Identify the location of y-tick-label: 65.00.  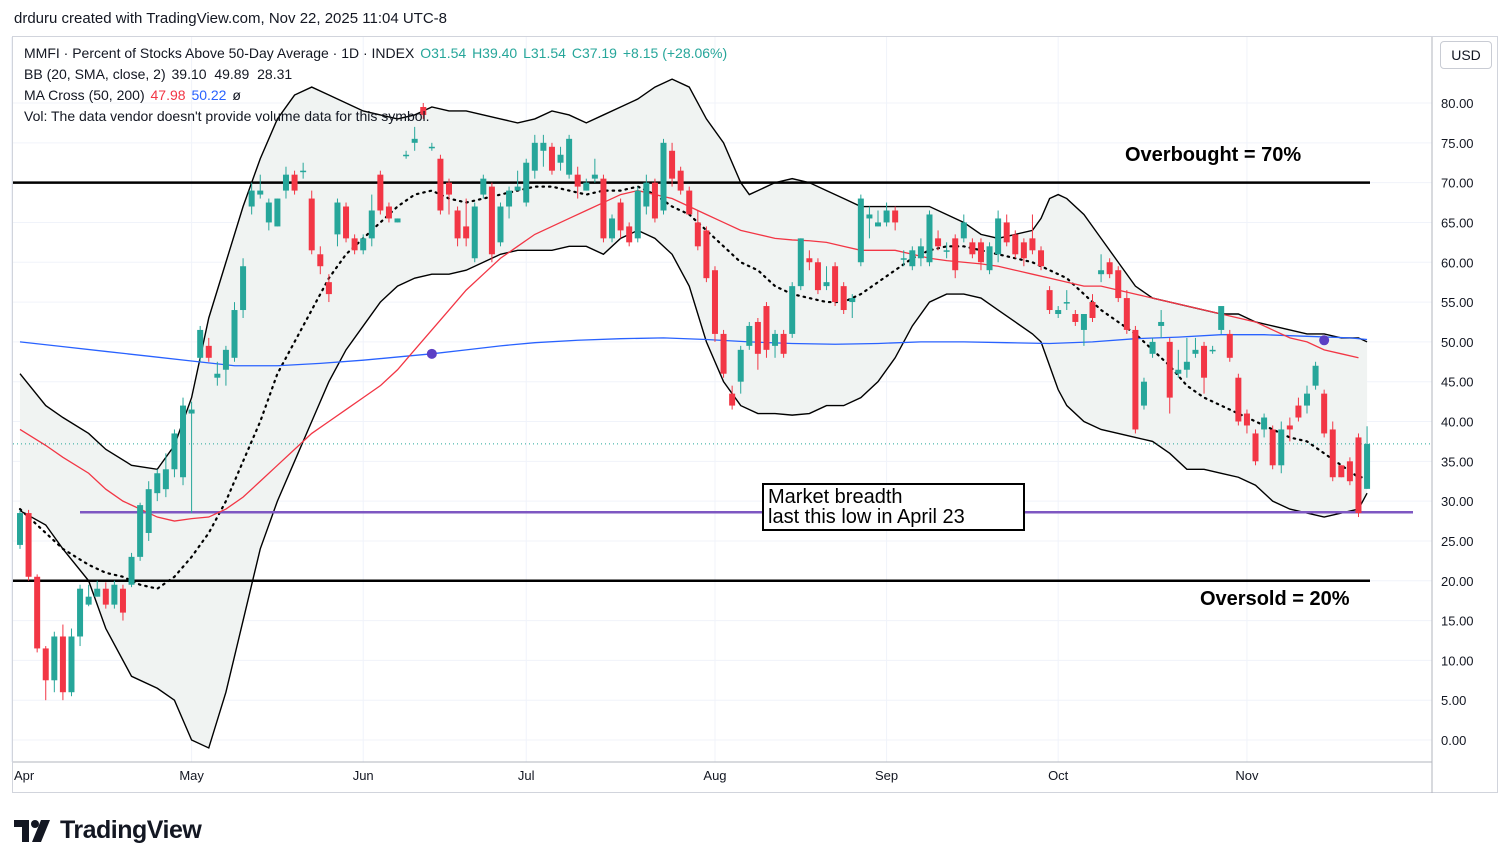
(1457, 222).